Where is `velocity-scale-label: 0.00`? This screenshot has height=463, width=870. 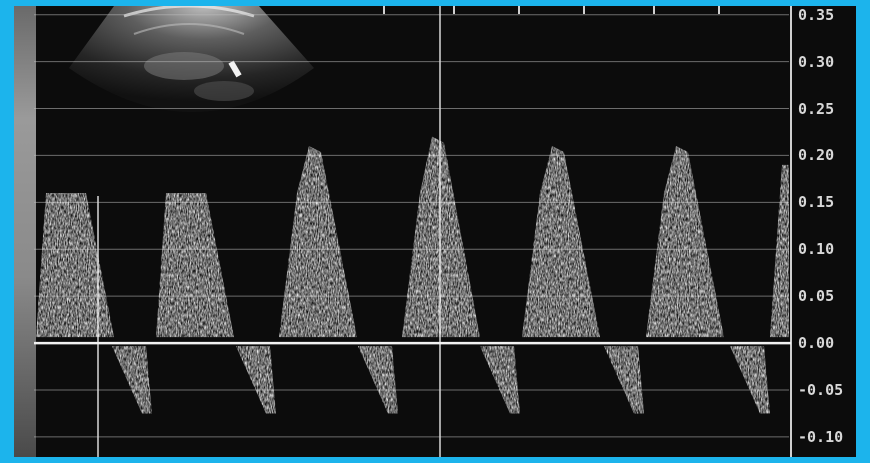 velocity-scale-label: 0.00 is located at coordinates (816, 343).